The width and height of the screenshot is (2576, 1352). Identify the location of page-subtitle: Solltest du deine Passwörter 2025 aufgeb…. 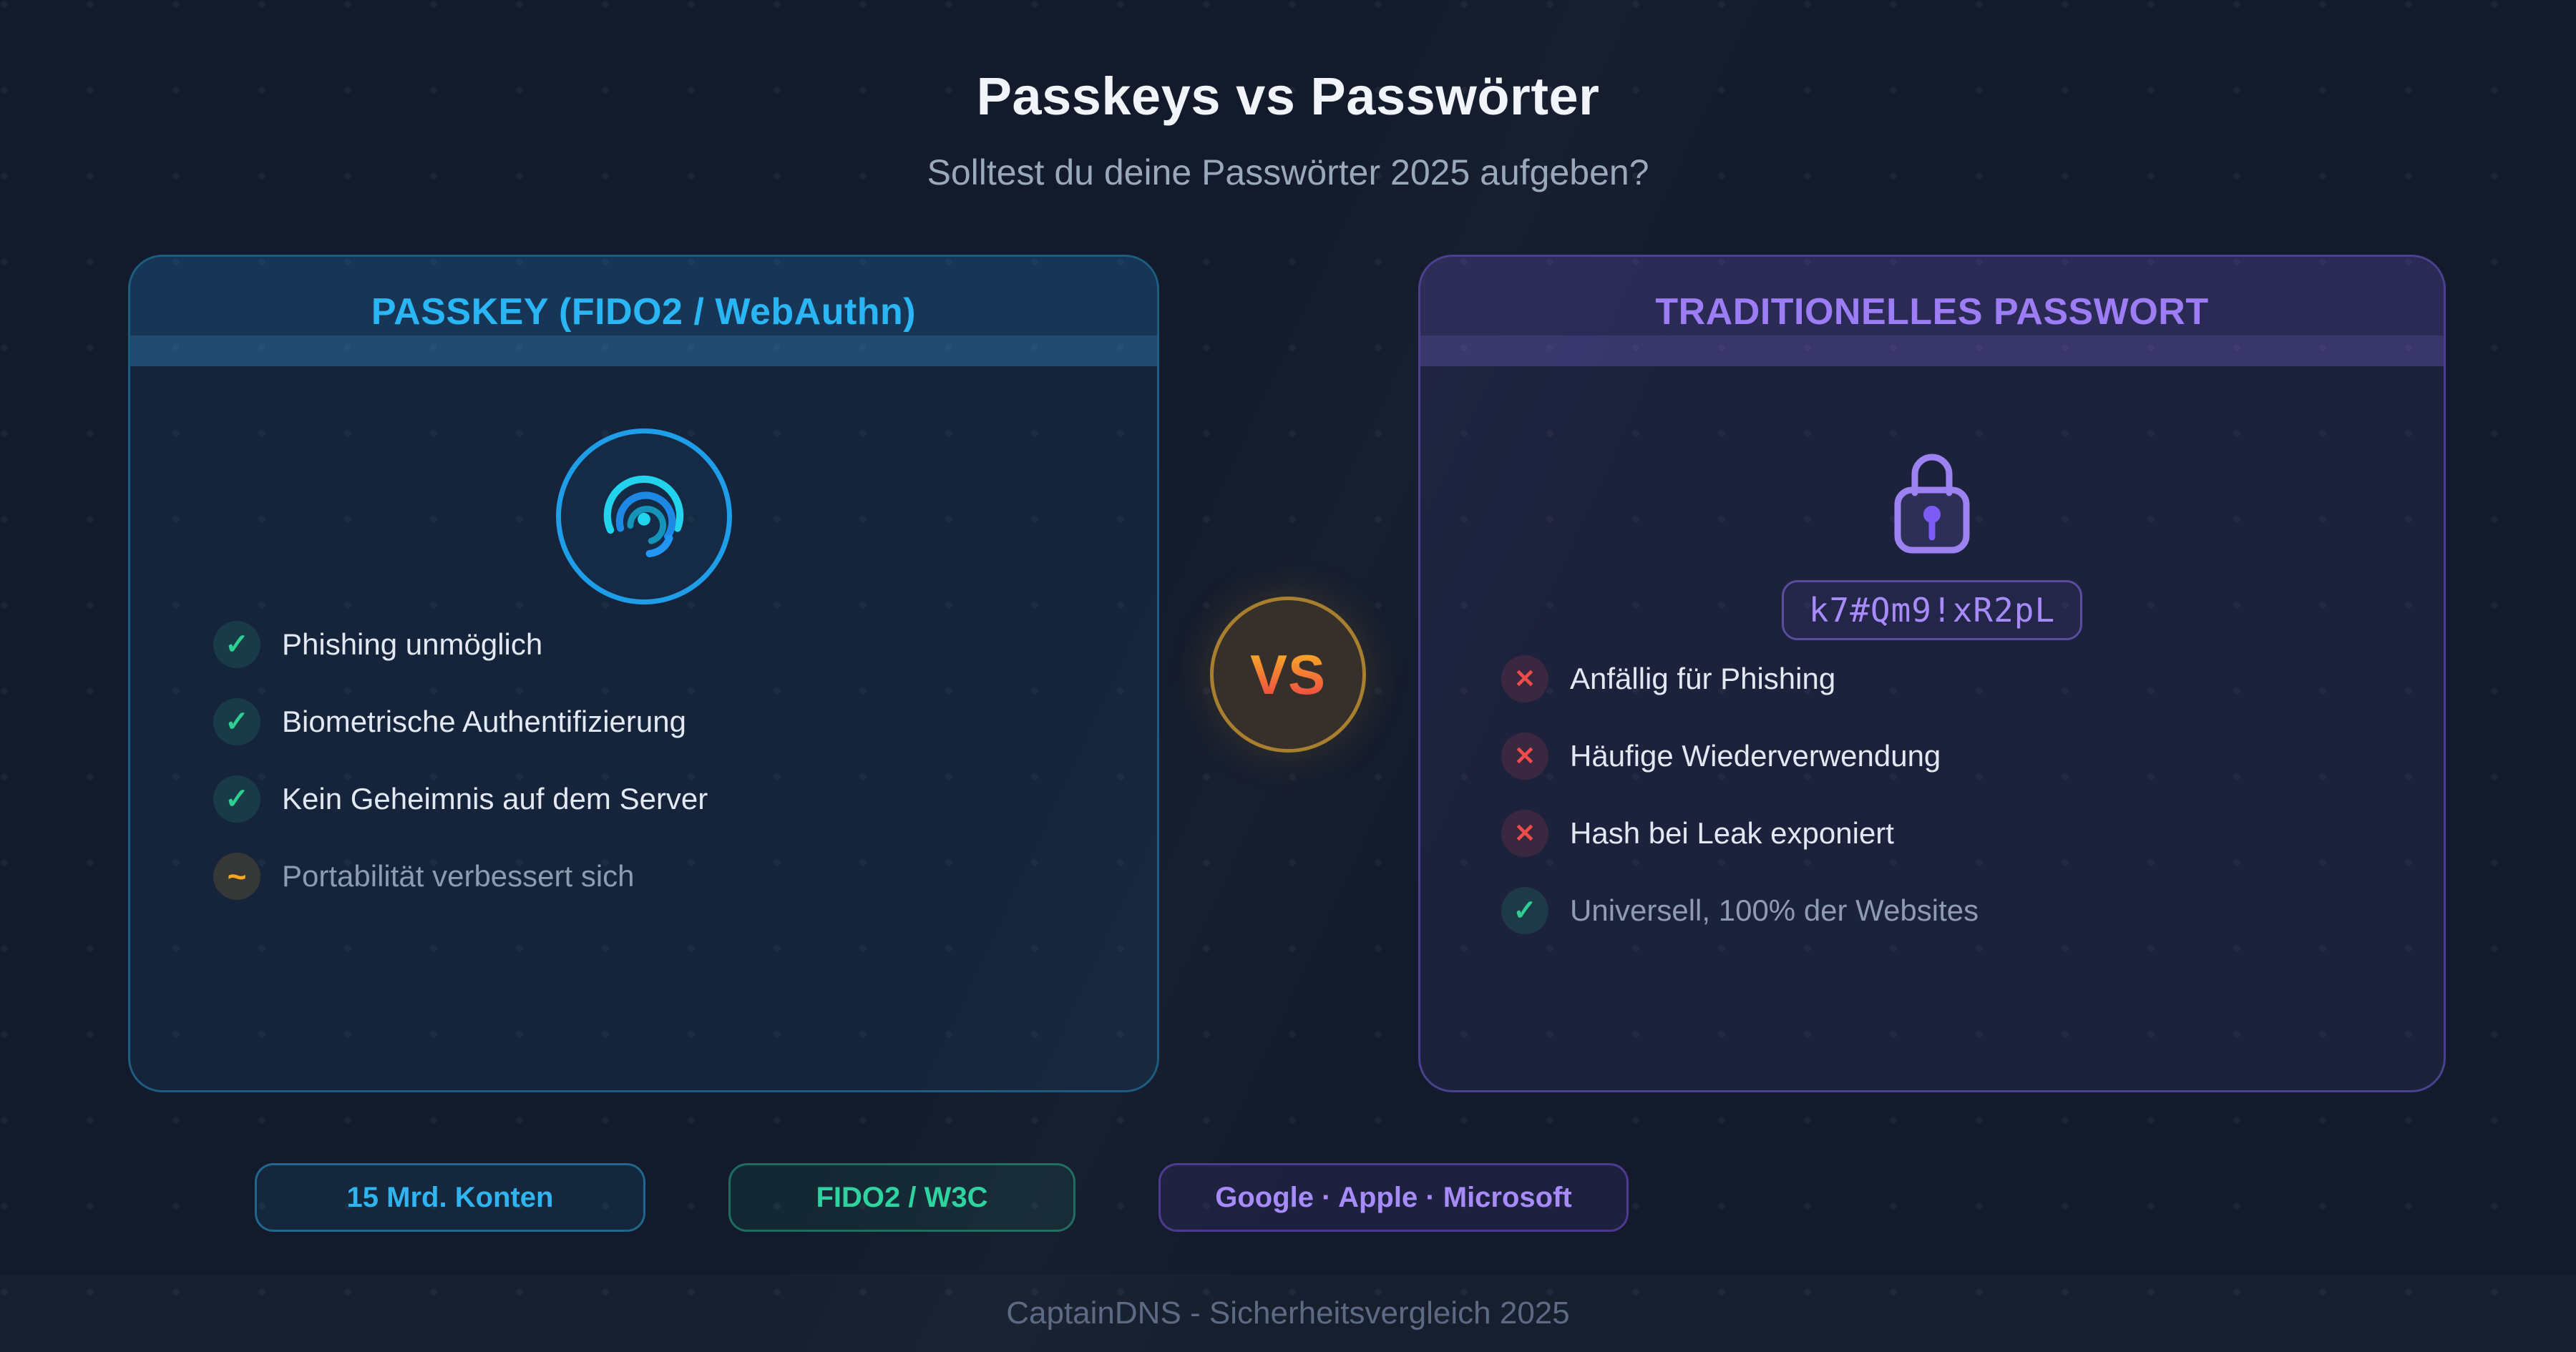
(1288, 172).